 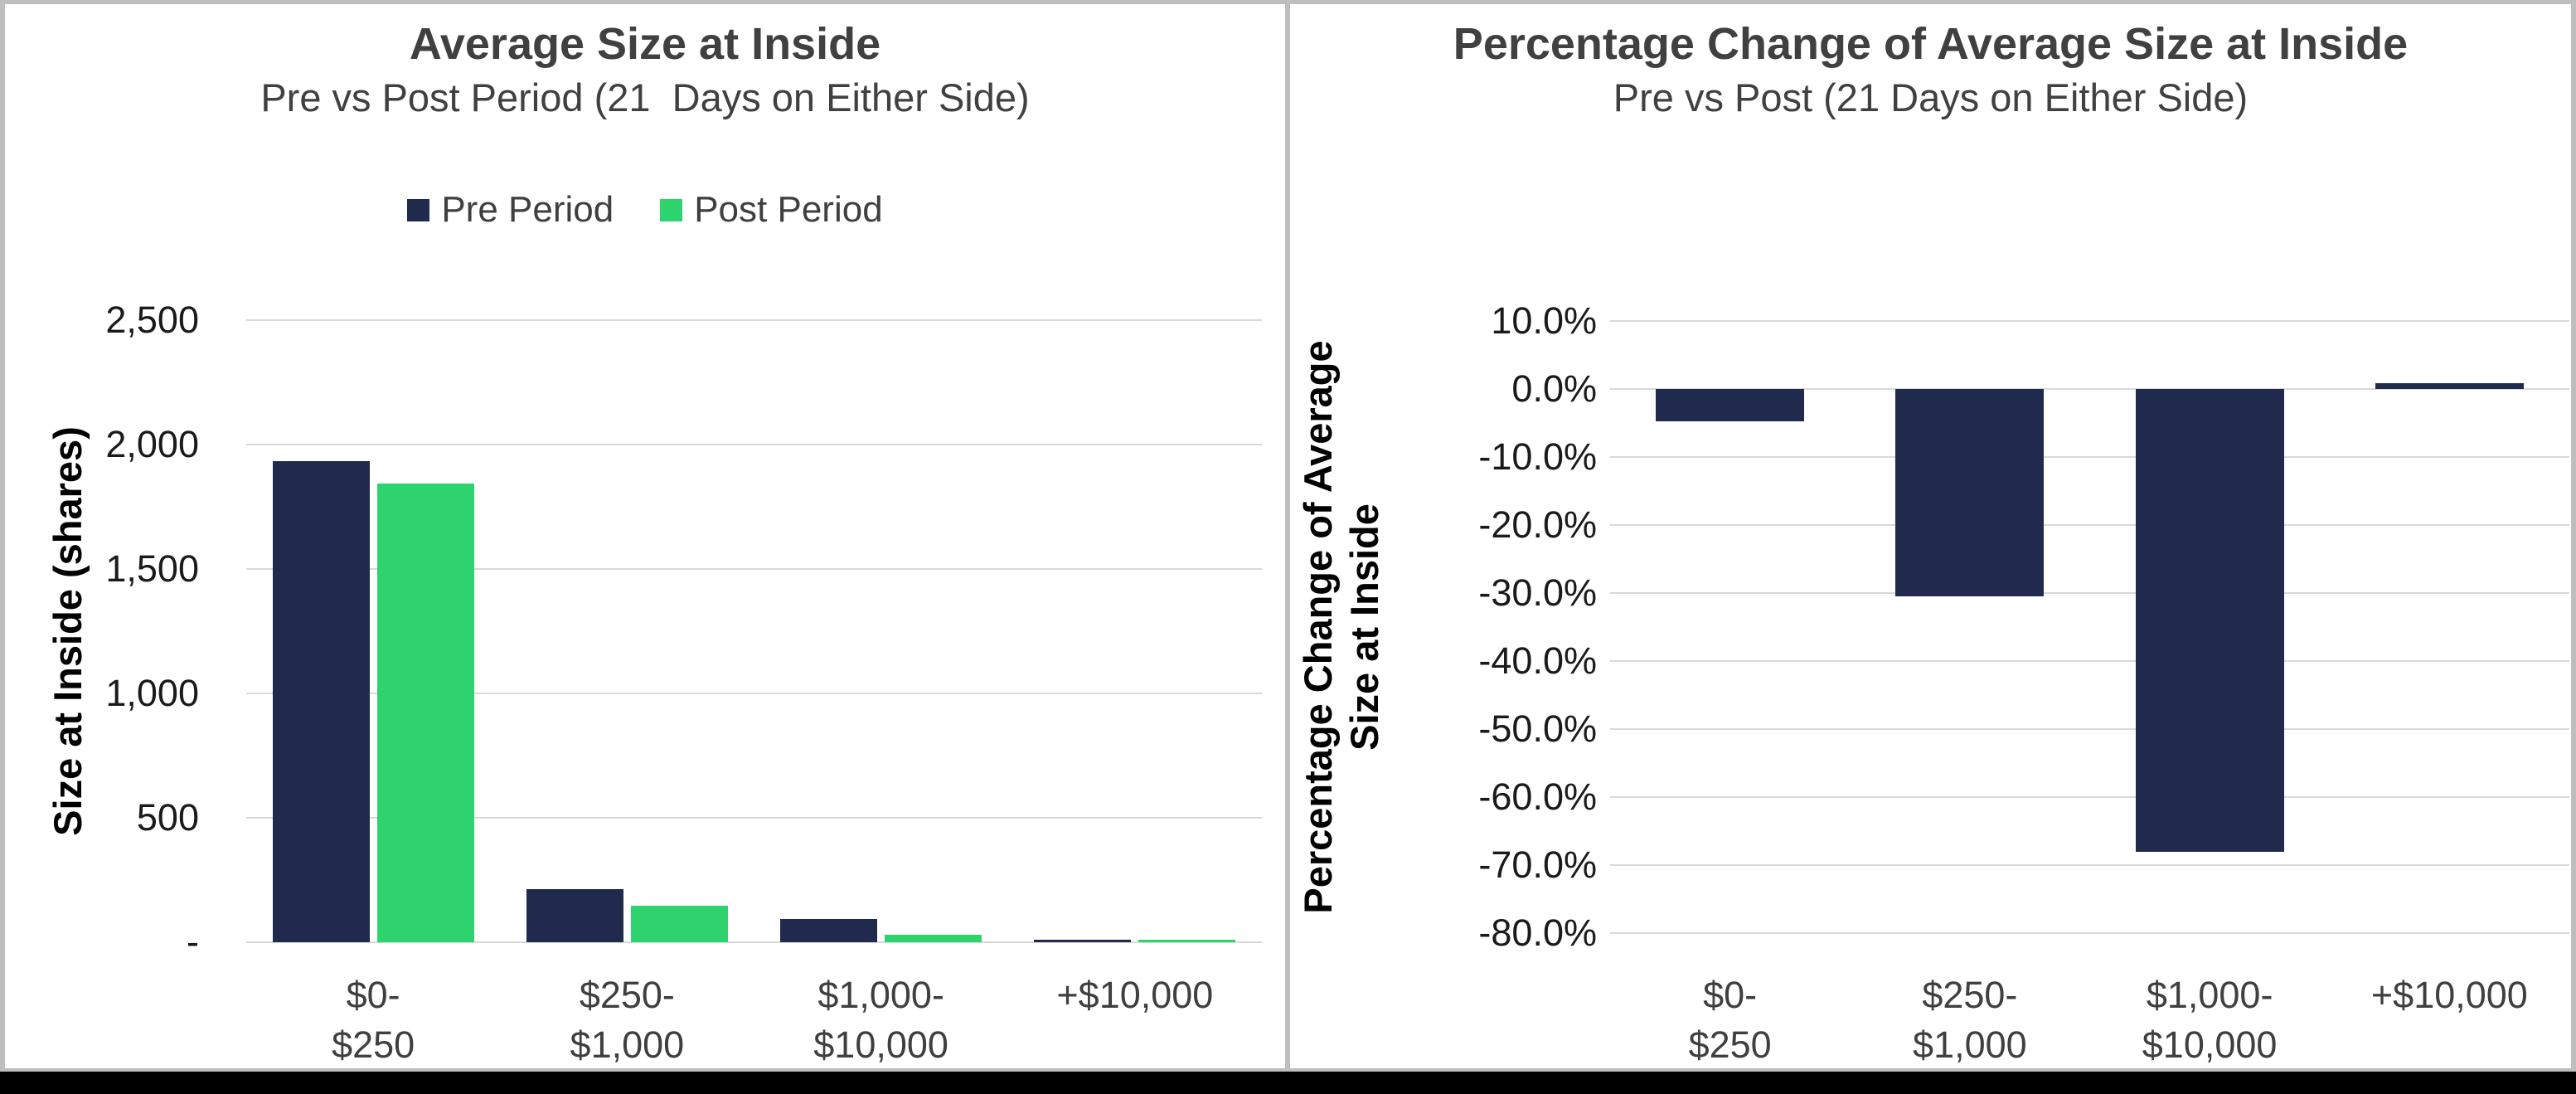 What do you see at coordinates (152, 444) in the screenshot?
I see `y-tick-label: 2,000` at bounding box center [152, 444].